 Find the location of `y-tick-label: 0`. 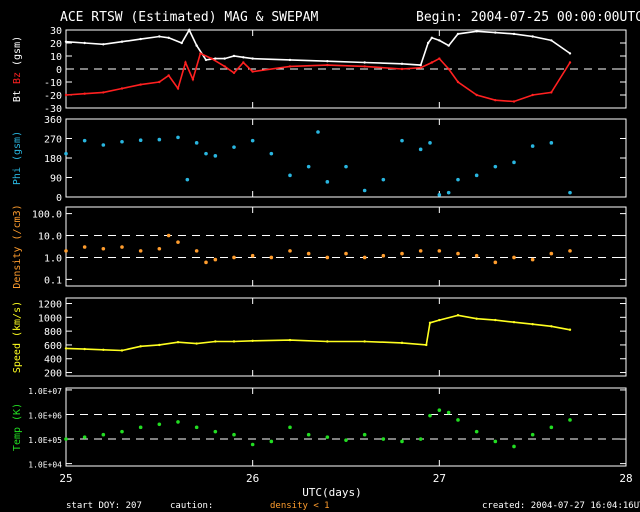

y-tick-label: 0 is located at coordinates (59, 198).